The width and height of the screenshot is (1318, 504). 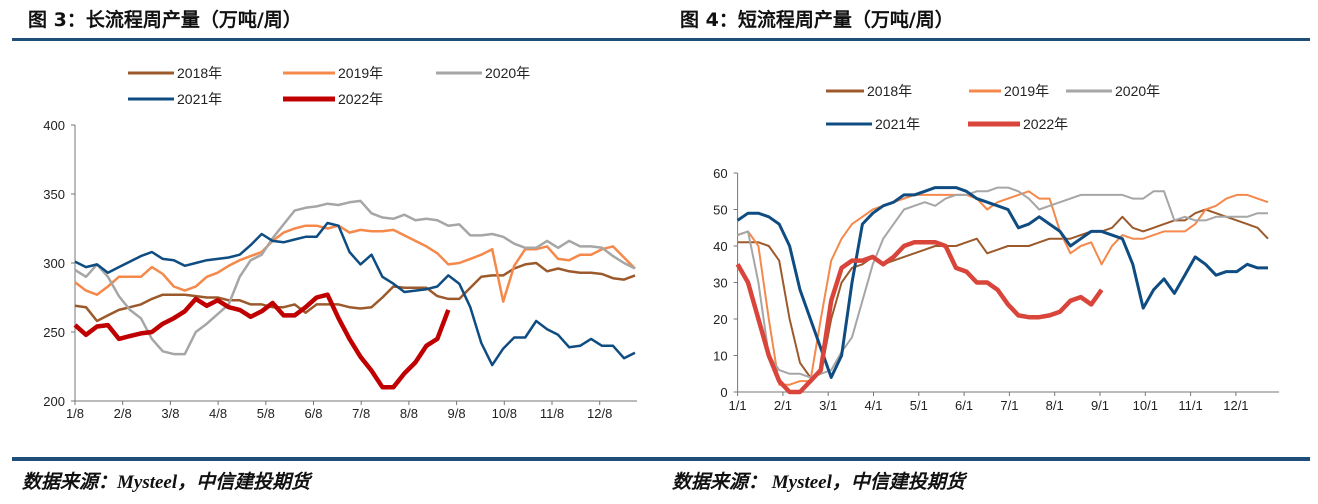 I want to click on y-tick-label: 20, so click(x=720, y=319).